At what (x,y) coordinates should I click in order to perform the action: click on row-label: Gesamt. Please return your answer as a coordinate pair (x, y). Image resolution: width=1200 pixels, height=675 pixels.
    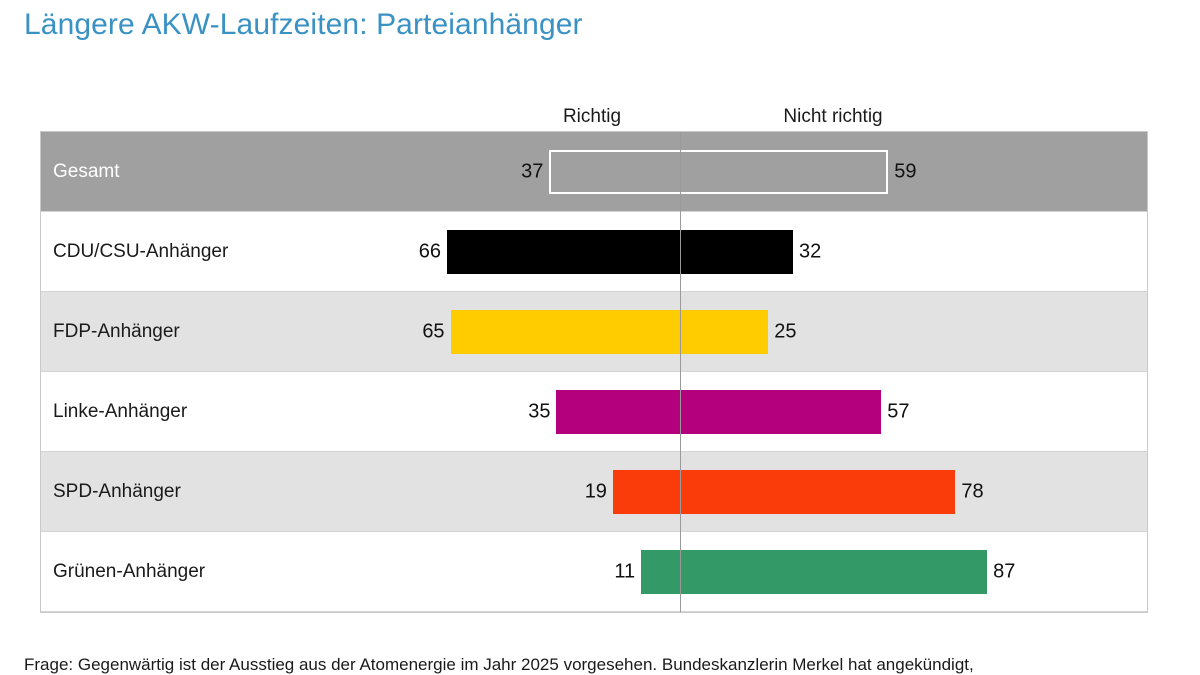
    Looking at the image, I should click on (86, 171).